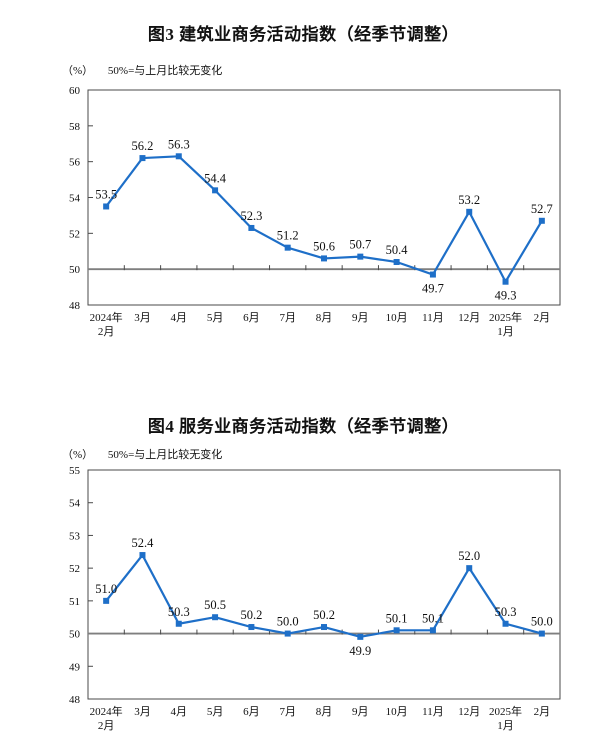  What do you see at coordinates (74, 602) in the screenshot?
I see `y-axis-tick-label: 51` at bounding box center [74, 602].